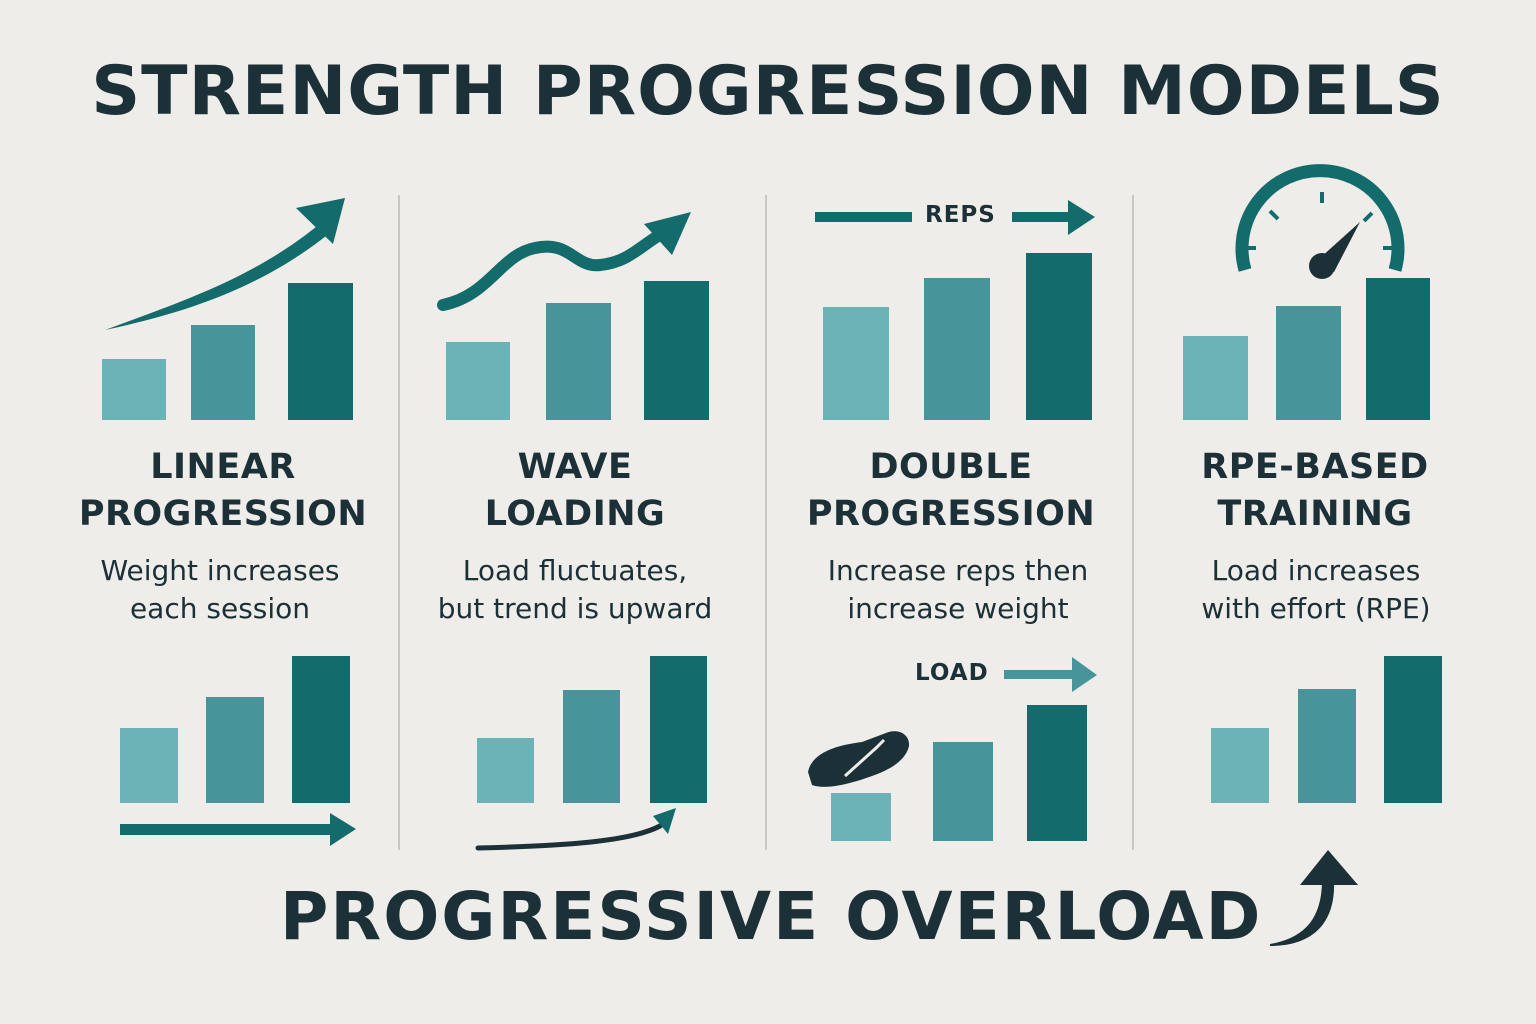 This screenshot has height=1024, width=1536. Describe the element at coordinates (958, 570) in the screenshot. I see `description-line: Increase reps then` at that location.